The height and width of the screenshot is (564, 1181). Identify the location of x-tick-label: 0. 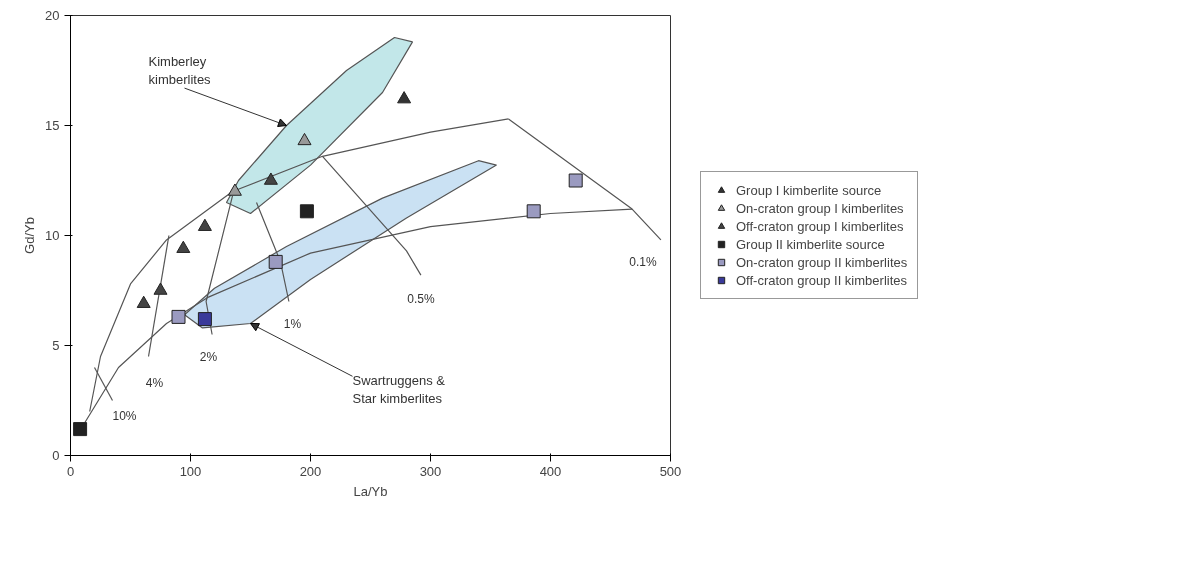
(70, 471).